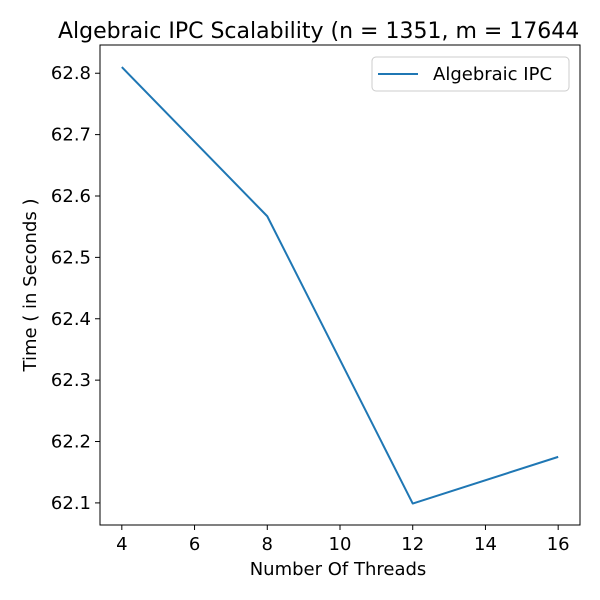 Image resolution: width=600 pixels, height=600 pixels. I want to click on x-tick-label: 10, so click(340, 544).